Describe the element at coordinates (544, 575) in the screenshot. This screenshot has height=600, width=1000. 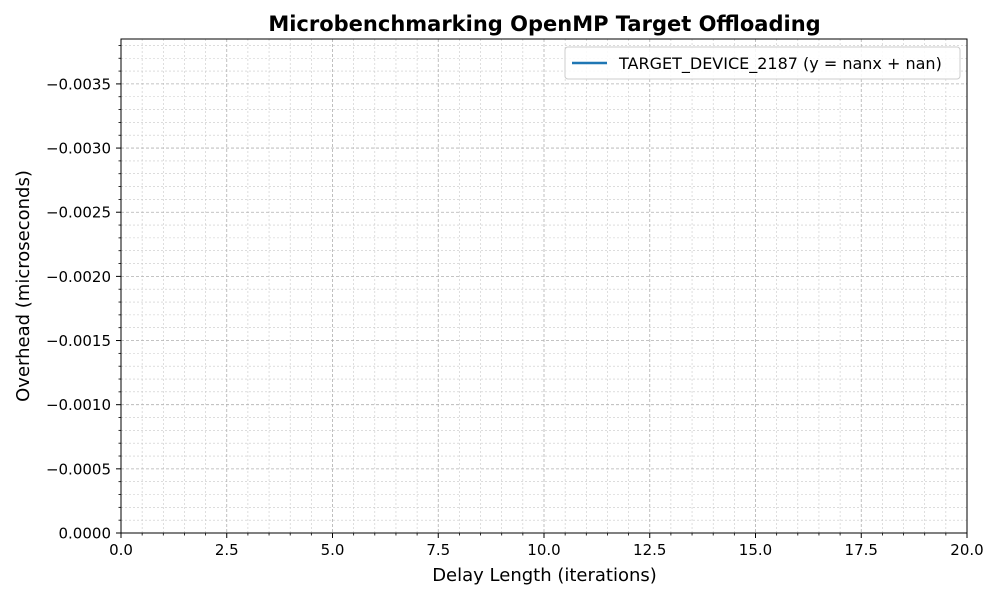
I see `x-axis-label: Delay Length (iterations)` at that location.